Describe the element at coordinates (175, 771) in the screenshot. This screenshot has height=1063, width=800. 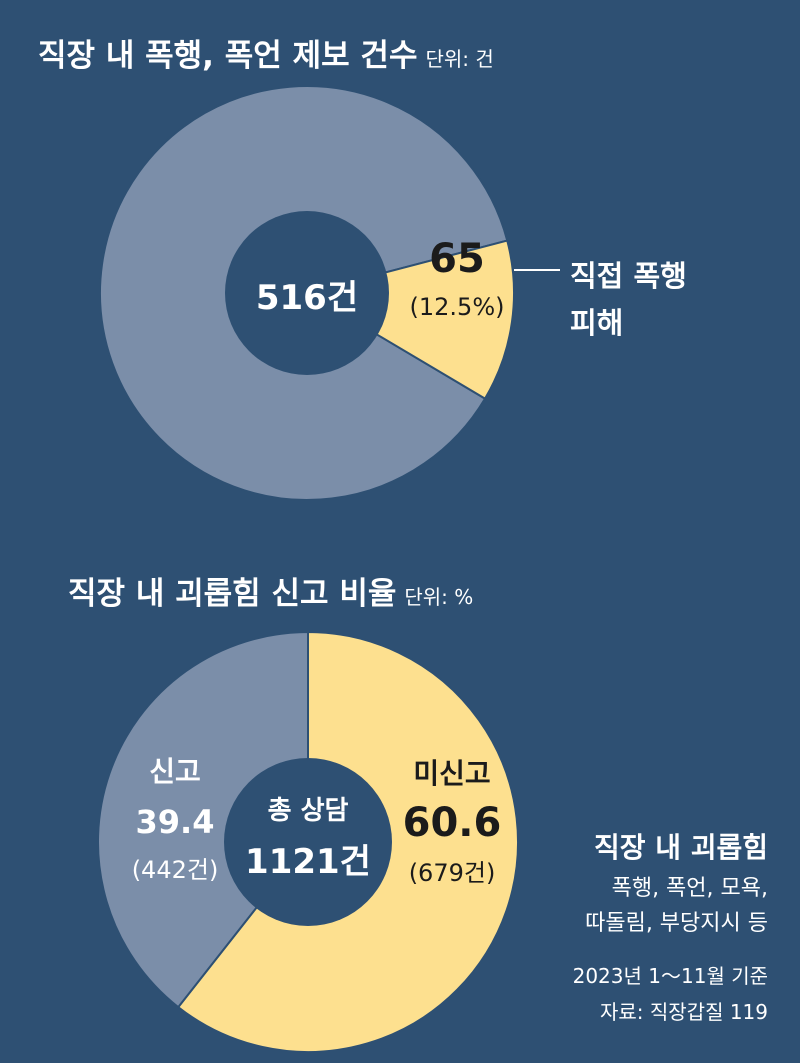
I see `chart2-reported-name: 신고` at that location.